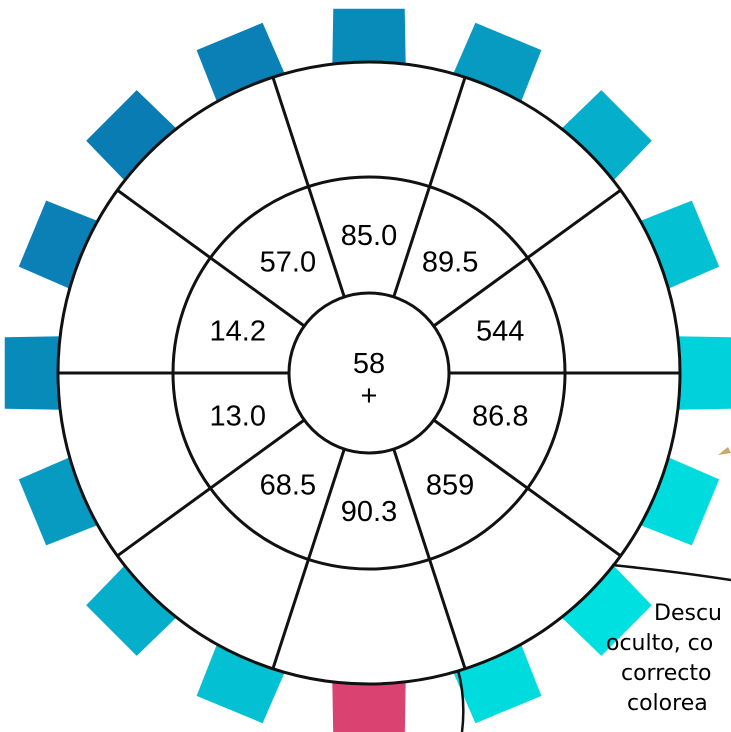  I want to click on inner-cell-value: 89.5, so click(450, 262).